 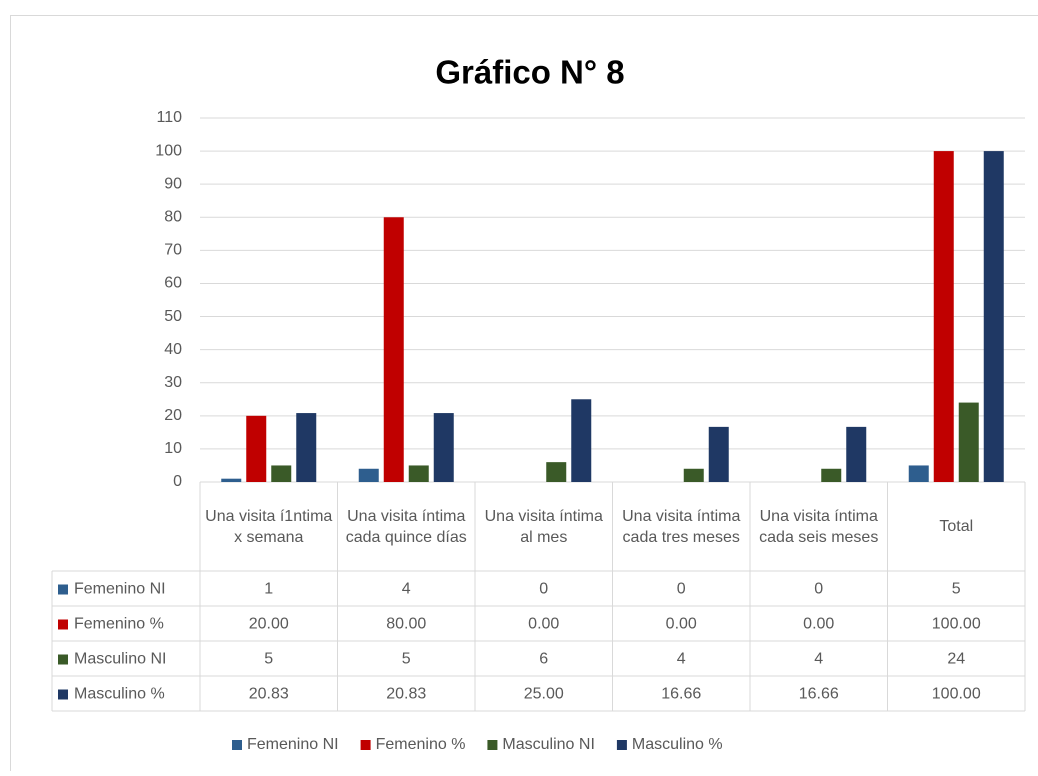 What do you see at coordinates (173, 448) in the screenshot?
I see `y-tick-label: 10` at bounding box center [173, 448].